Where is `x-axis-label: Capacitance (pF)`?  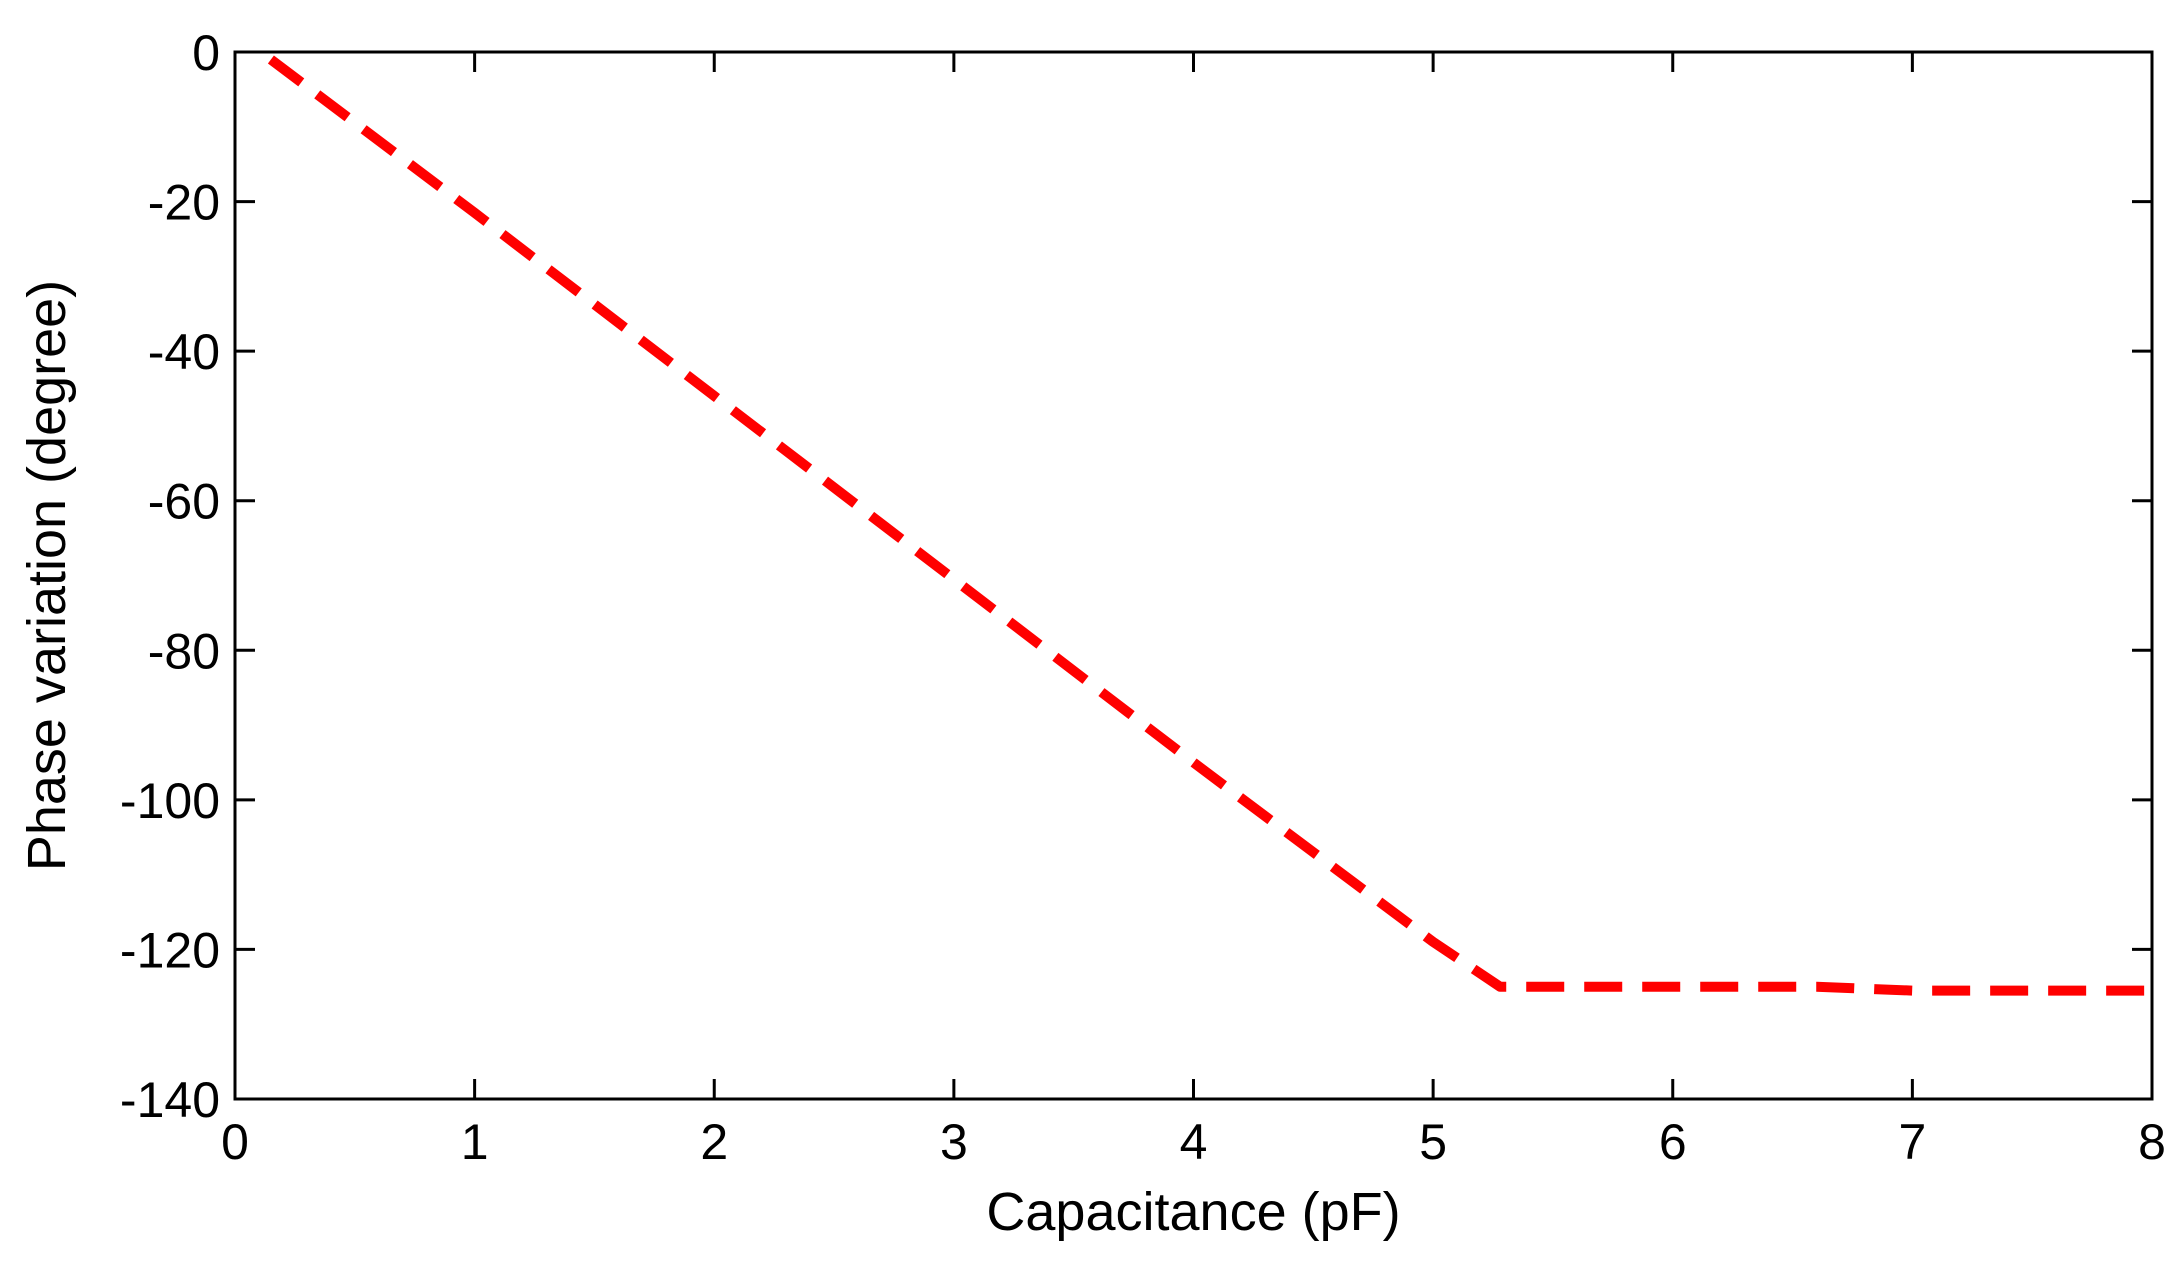
x-axis-label: Capacitance (pF) is located at coordinates (1193, 1212).